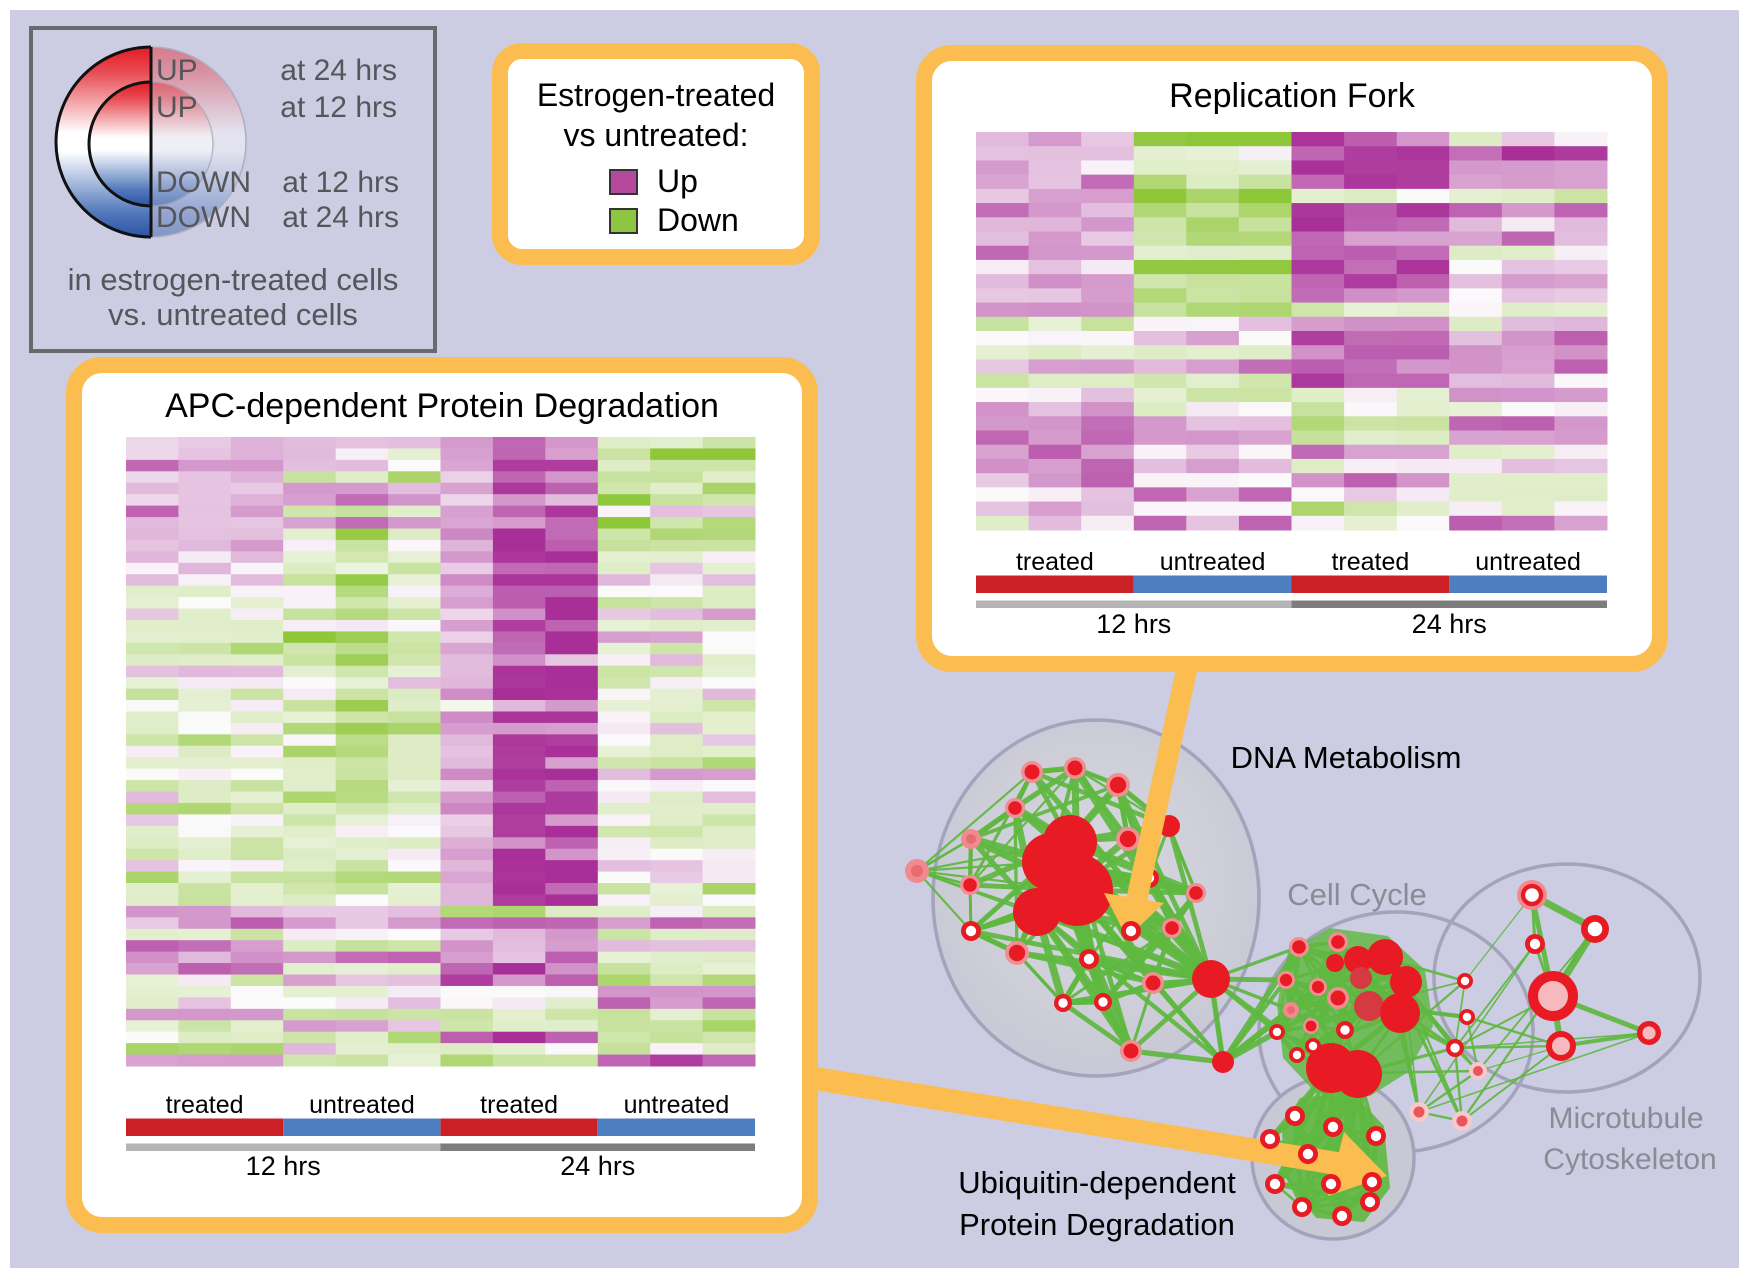 The width and height of the screenshot is (1750, 1279). Describe the element at coordinates (1629, 1159) in the screenshot. I see `svg-text: Cytoskeleton` at that location.